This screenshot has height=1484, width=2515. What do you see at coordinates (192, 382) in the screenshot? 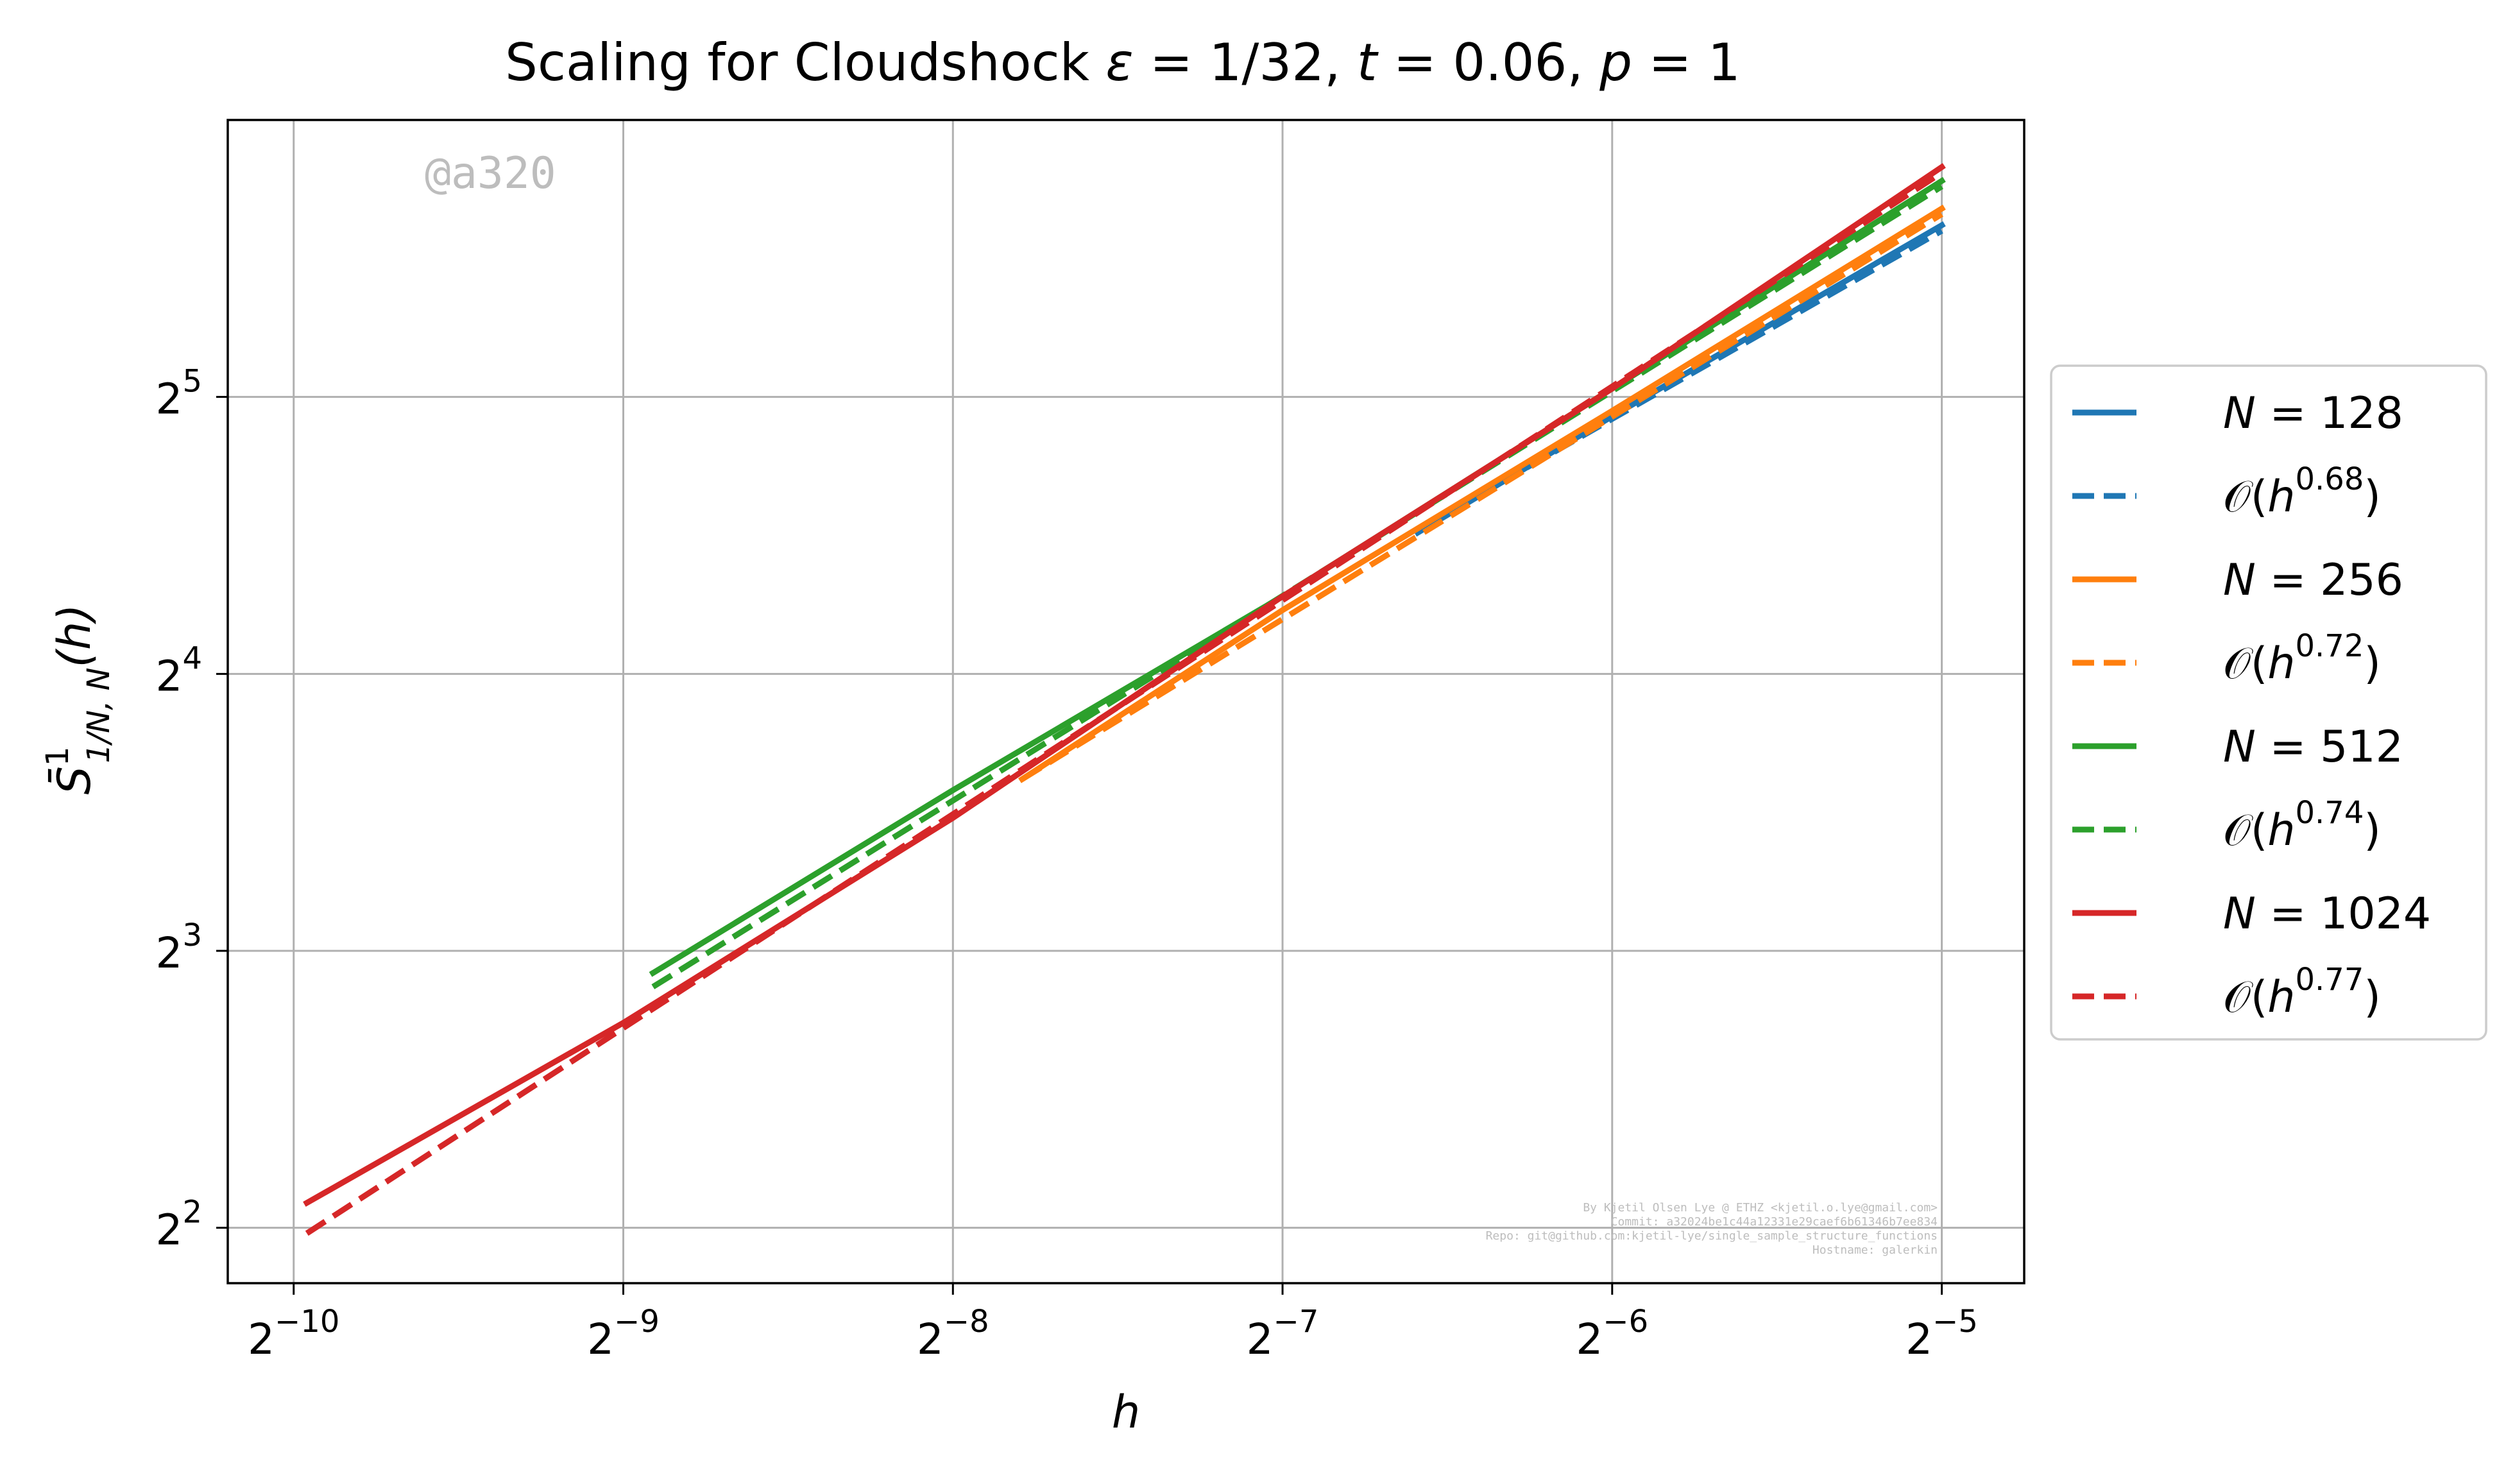
I see `y-tick-exponent: 5` at bounding box center [192, 382].